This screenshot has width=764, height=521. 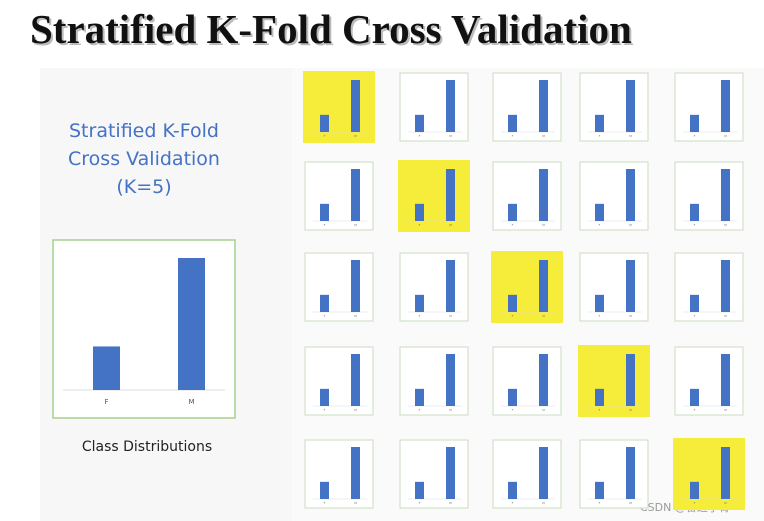 I want to click on class-label: M, so click(x=191, y=402).